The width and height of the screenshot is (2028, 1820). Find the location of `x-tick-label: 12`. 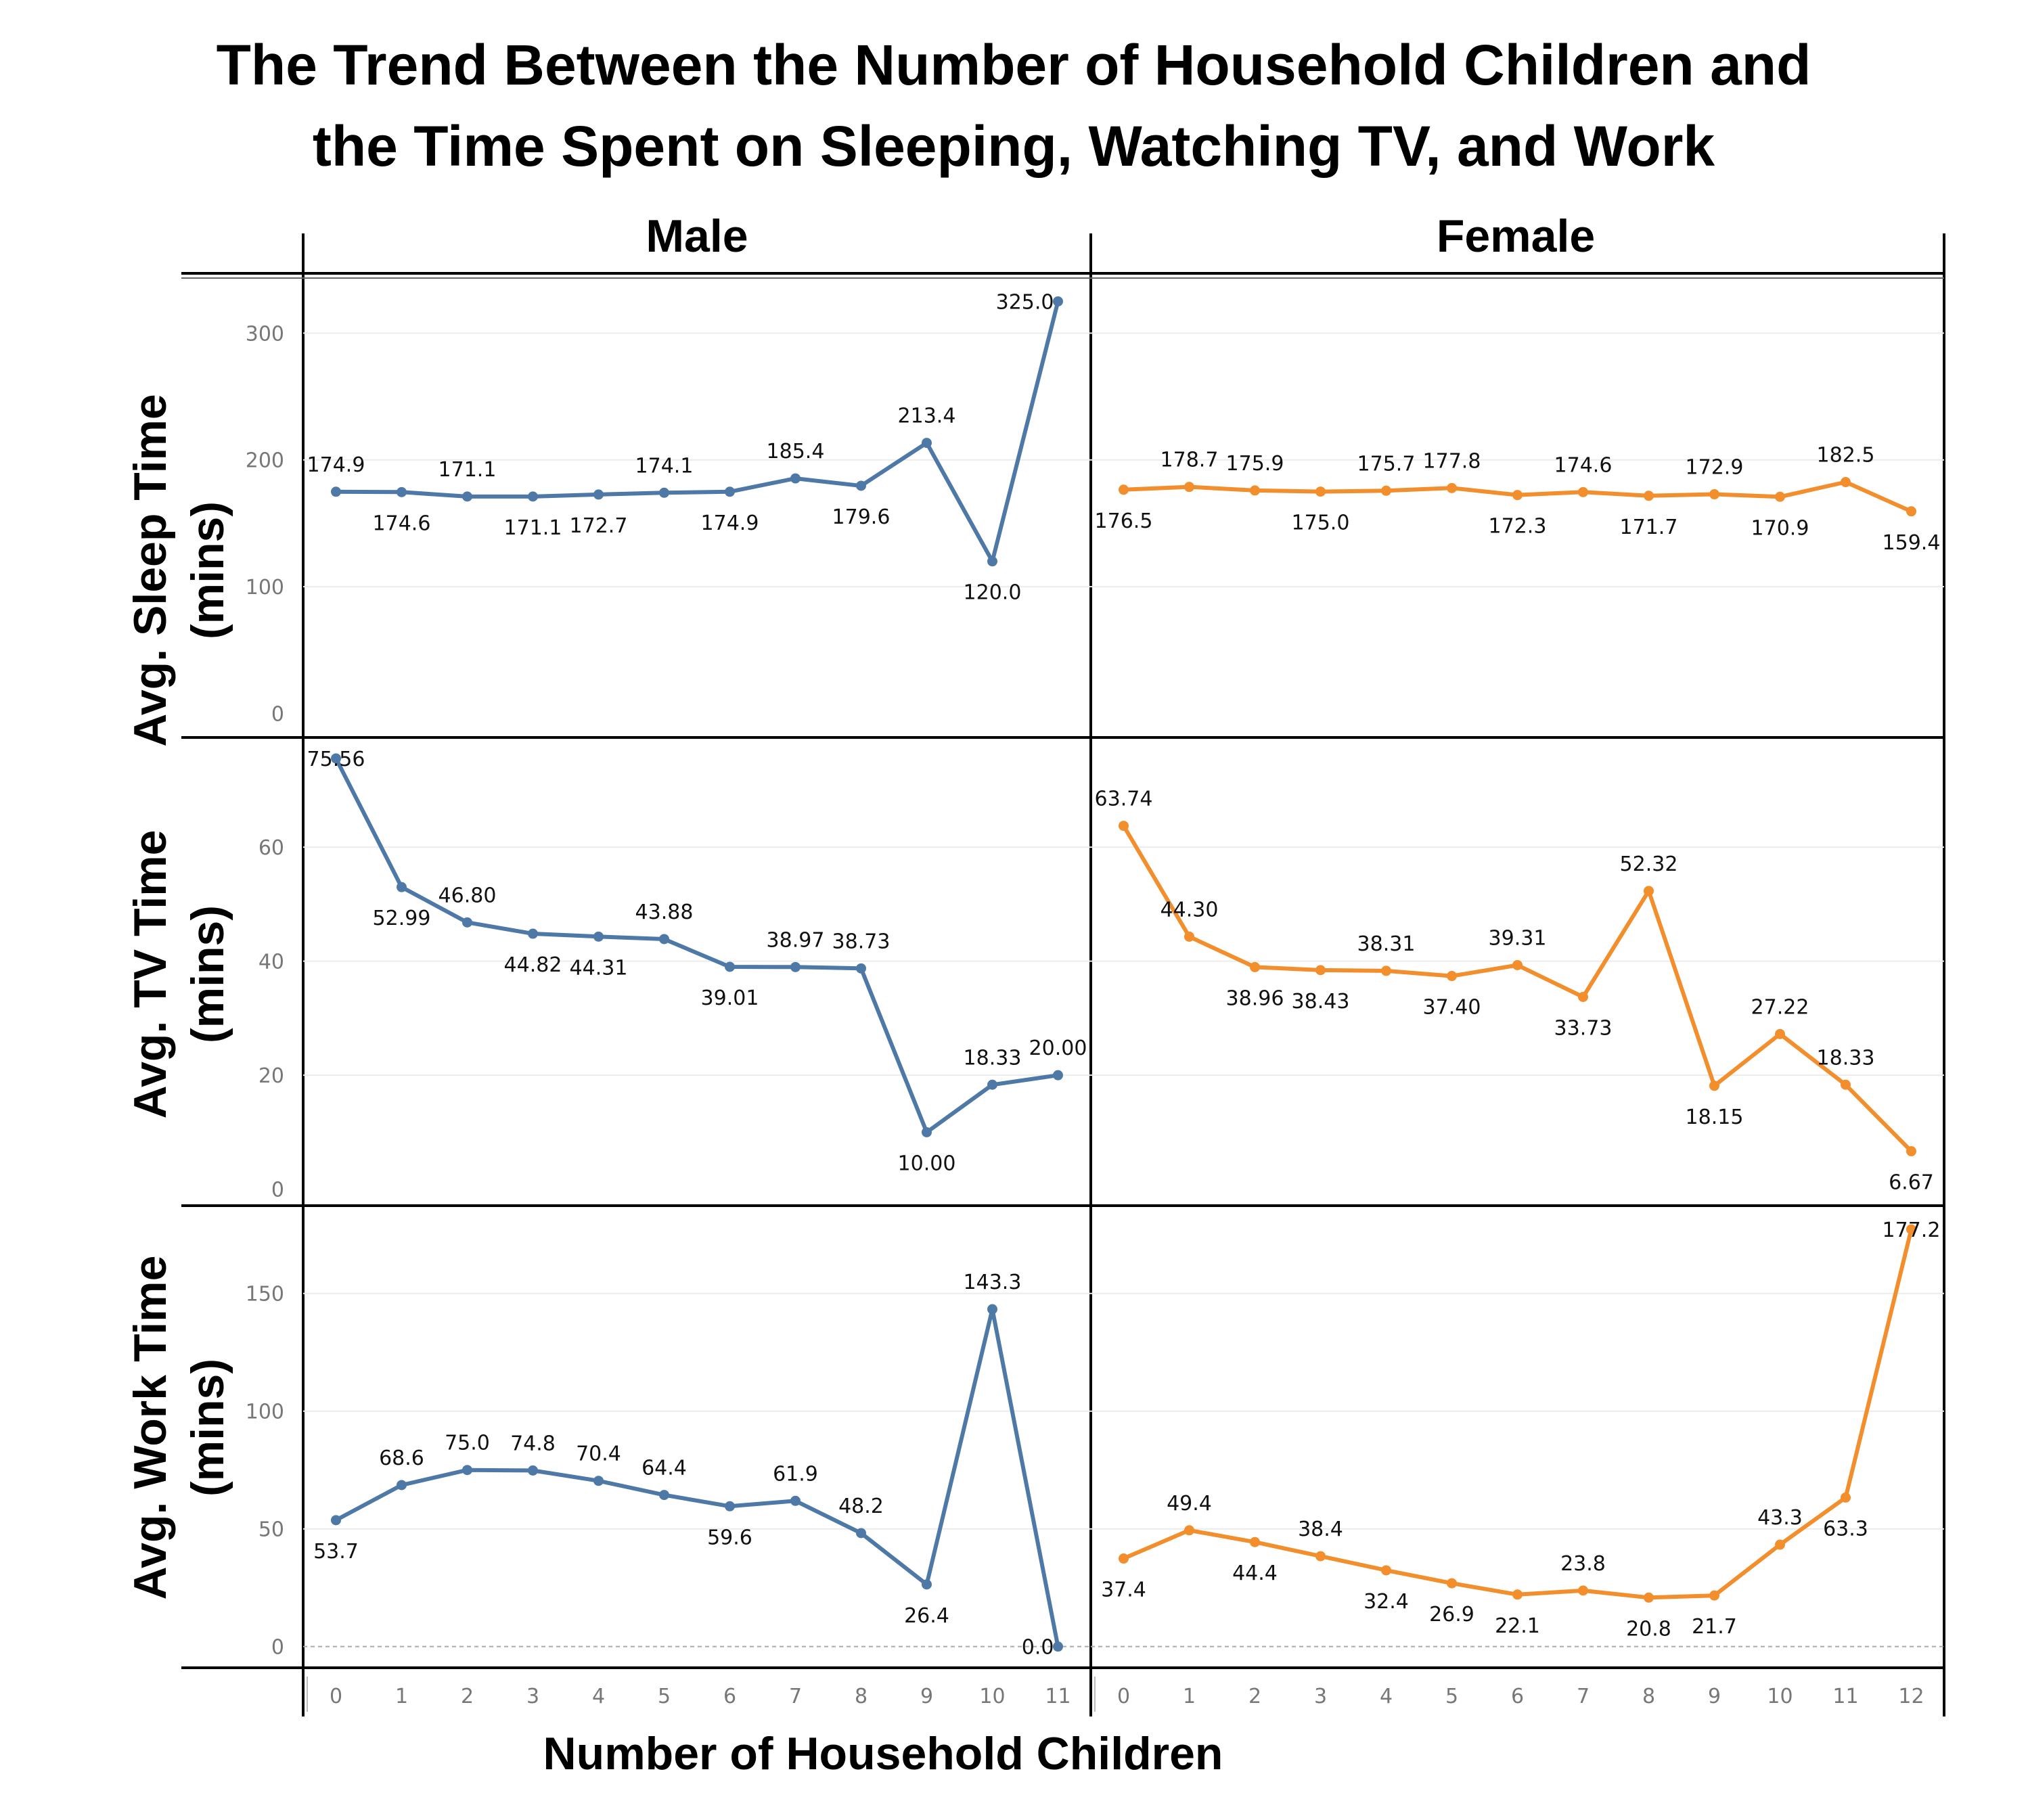

x-tick-label: 12 is located at coordinates (1911, 1696).